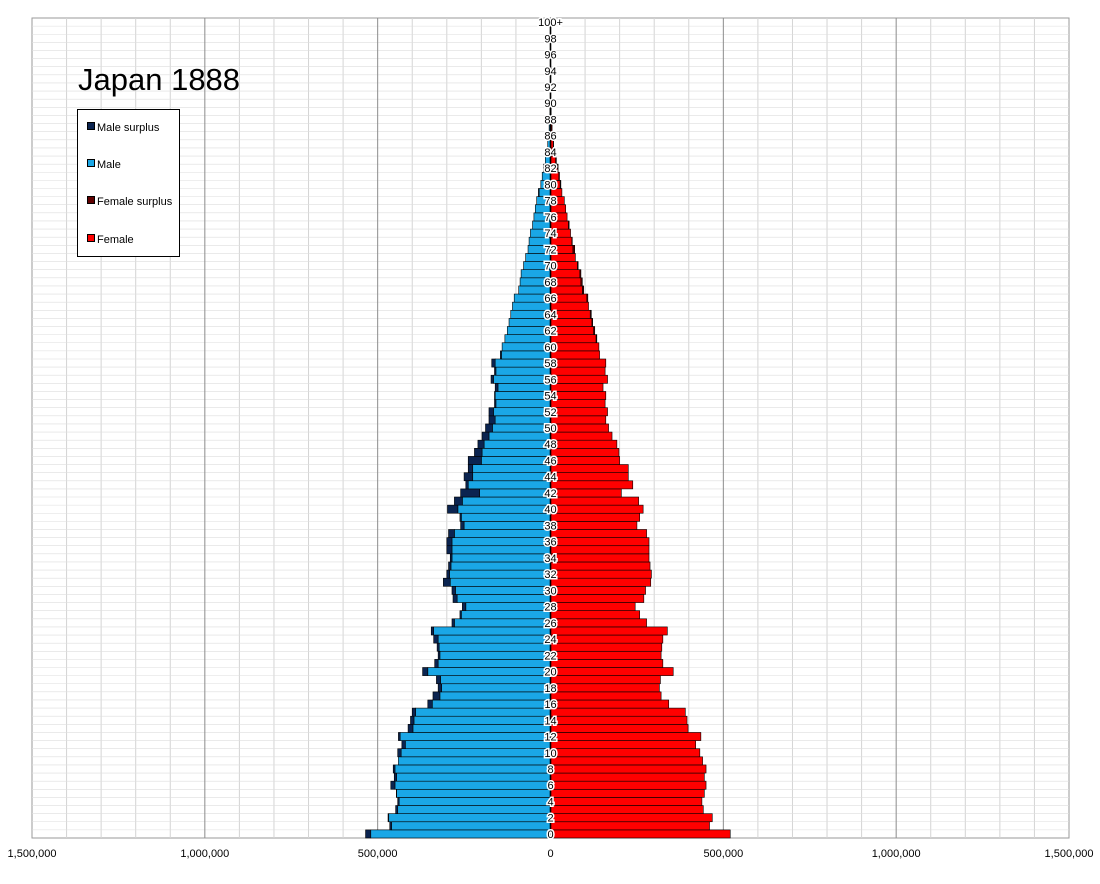 Image resolution: width=1100 pixels, height=884 pixels. I want to click on legend-swatch-male, so click(91, 163).